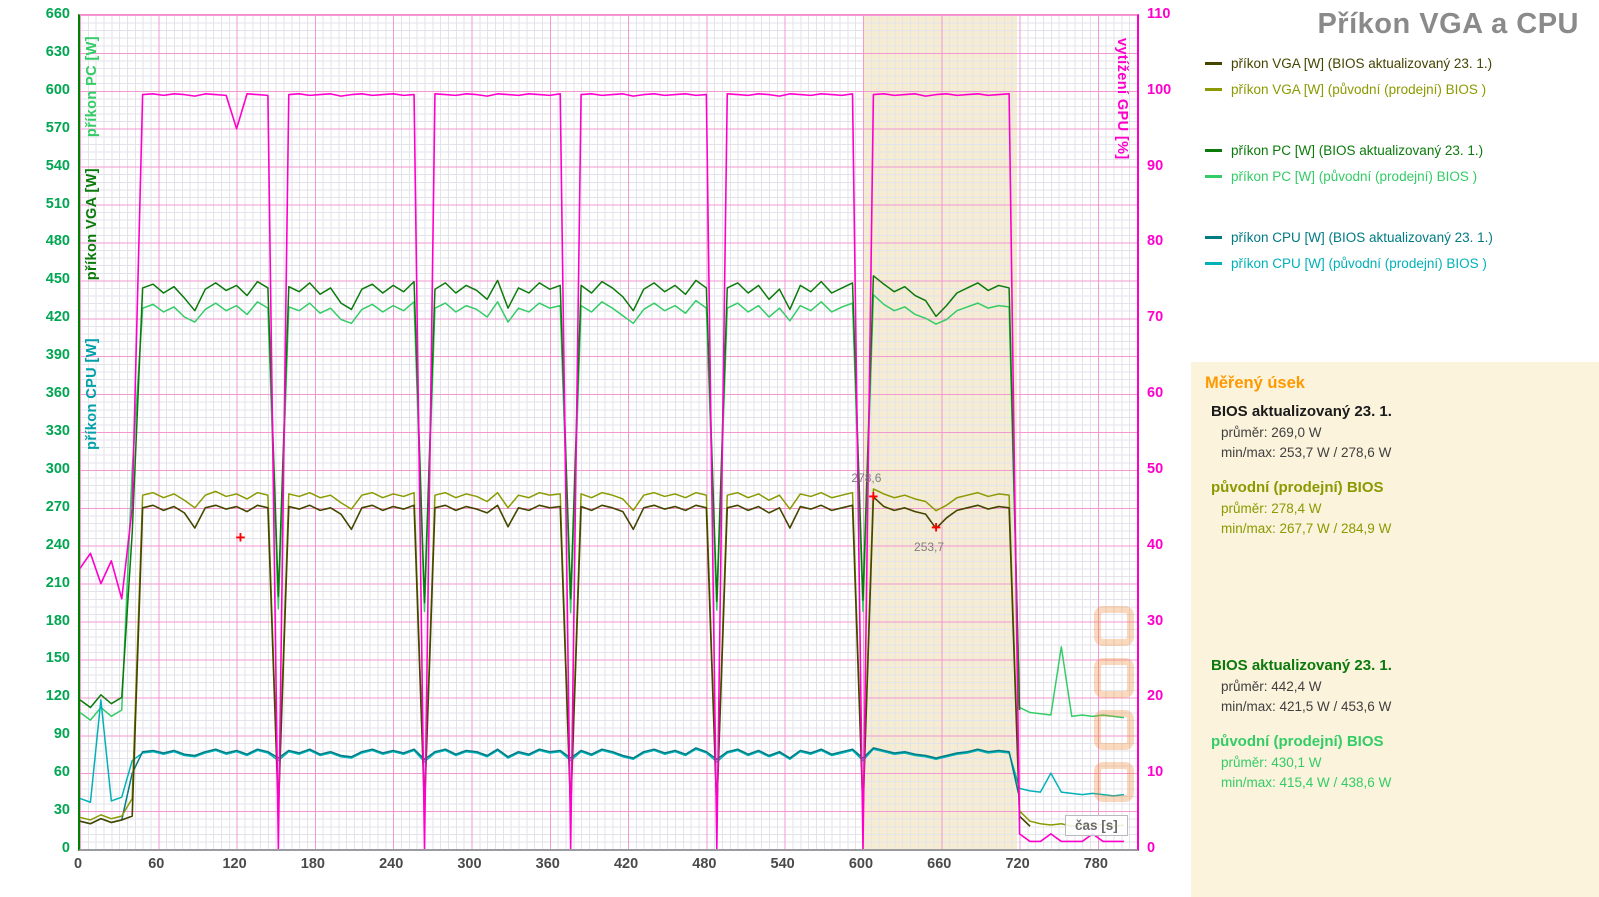  I want to click on series-cpu-original, so click(602, 751).